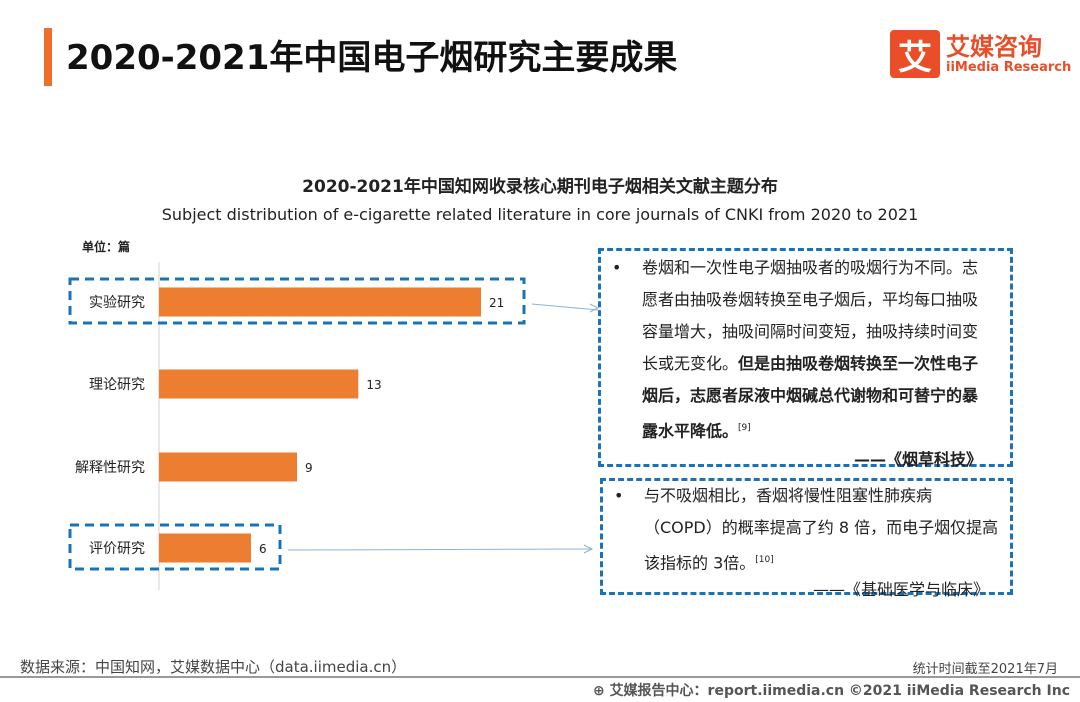 The image size is (1080, 702). Describe the element at coordinates (744, 428) in the screenshot. I see `note-ref: [9]` at that location.